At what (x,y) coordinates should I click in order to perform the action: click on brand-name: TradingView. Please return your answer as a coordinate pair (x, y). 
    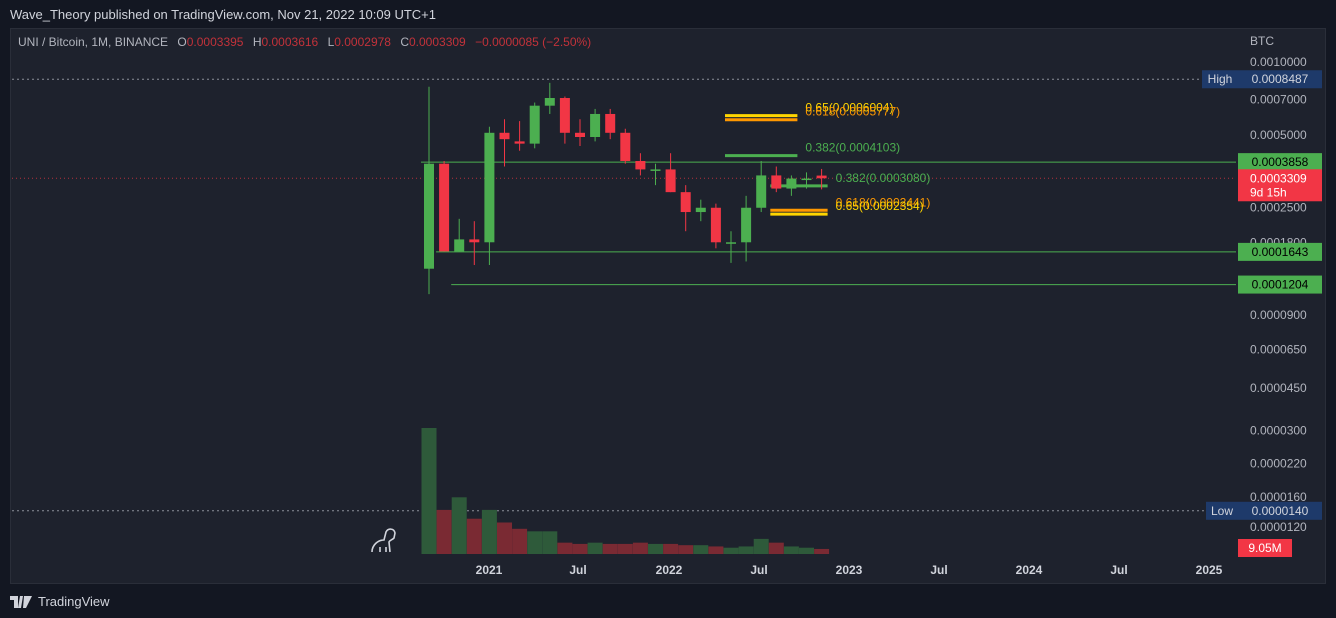
    Looking at the image, I should click on (74, 601).